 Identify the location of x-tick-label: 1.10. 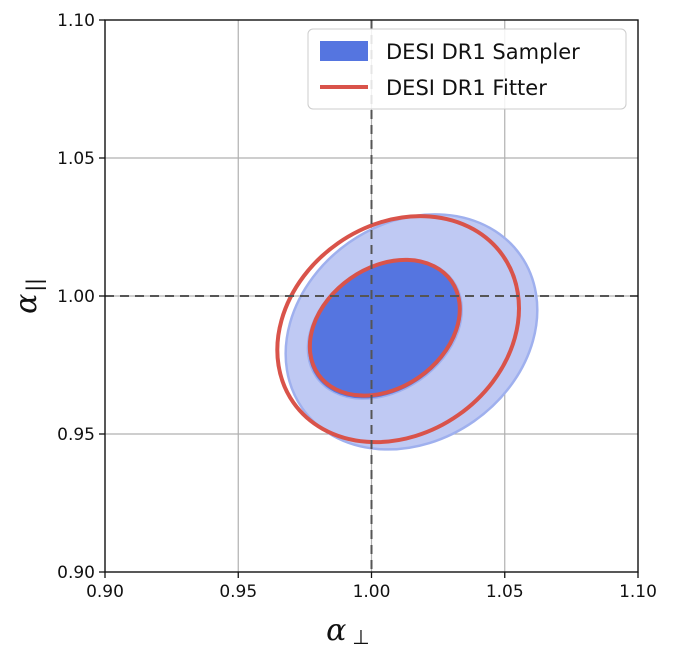
(638, 592).